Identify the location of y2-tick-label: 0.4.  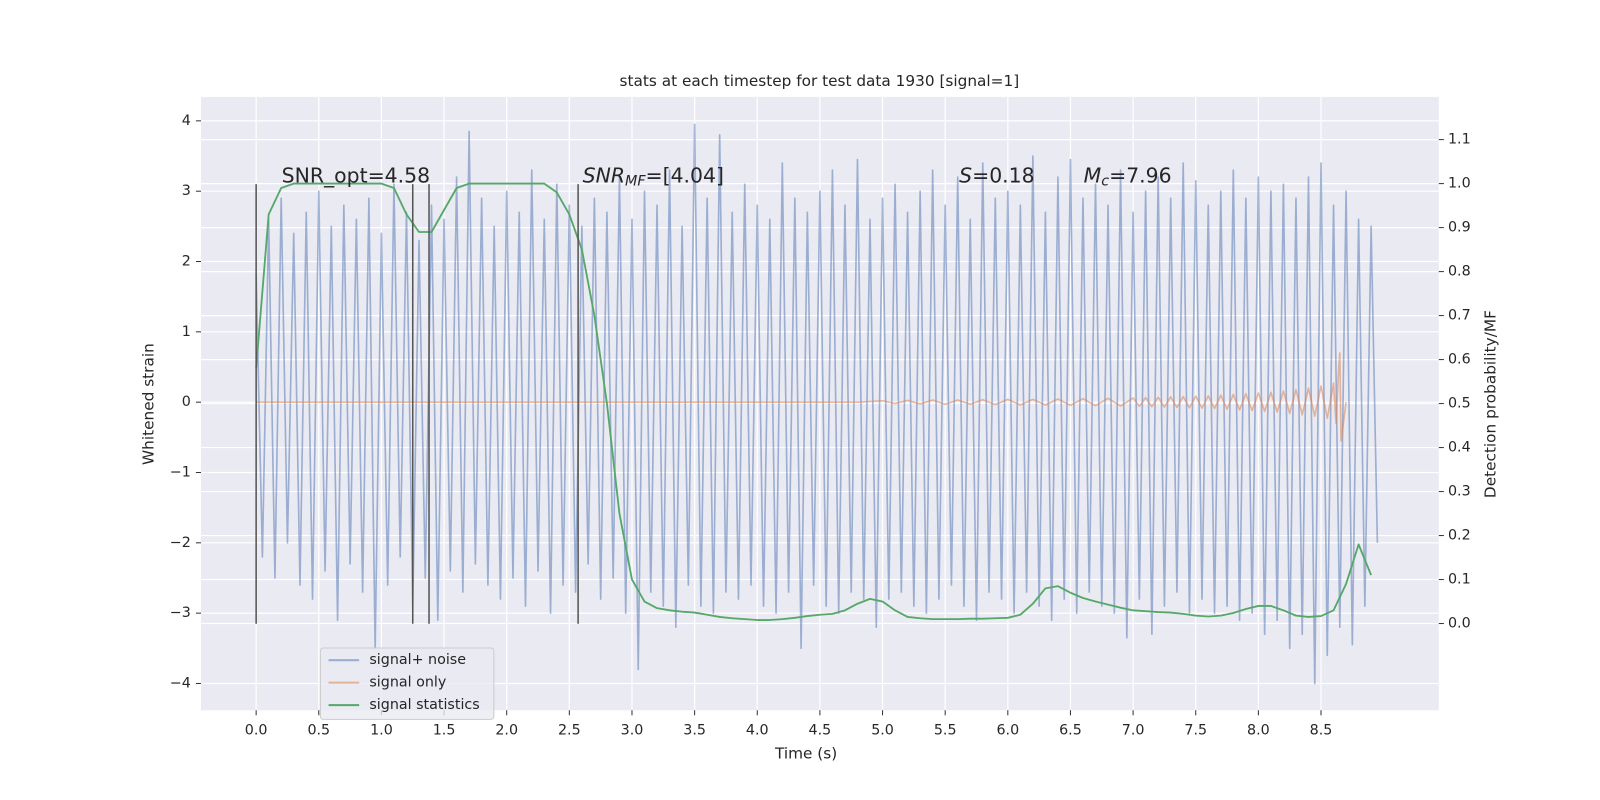
(1459, 448).